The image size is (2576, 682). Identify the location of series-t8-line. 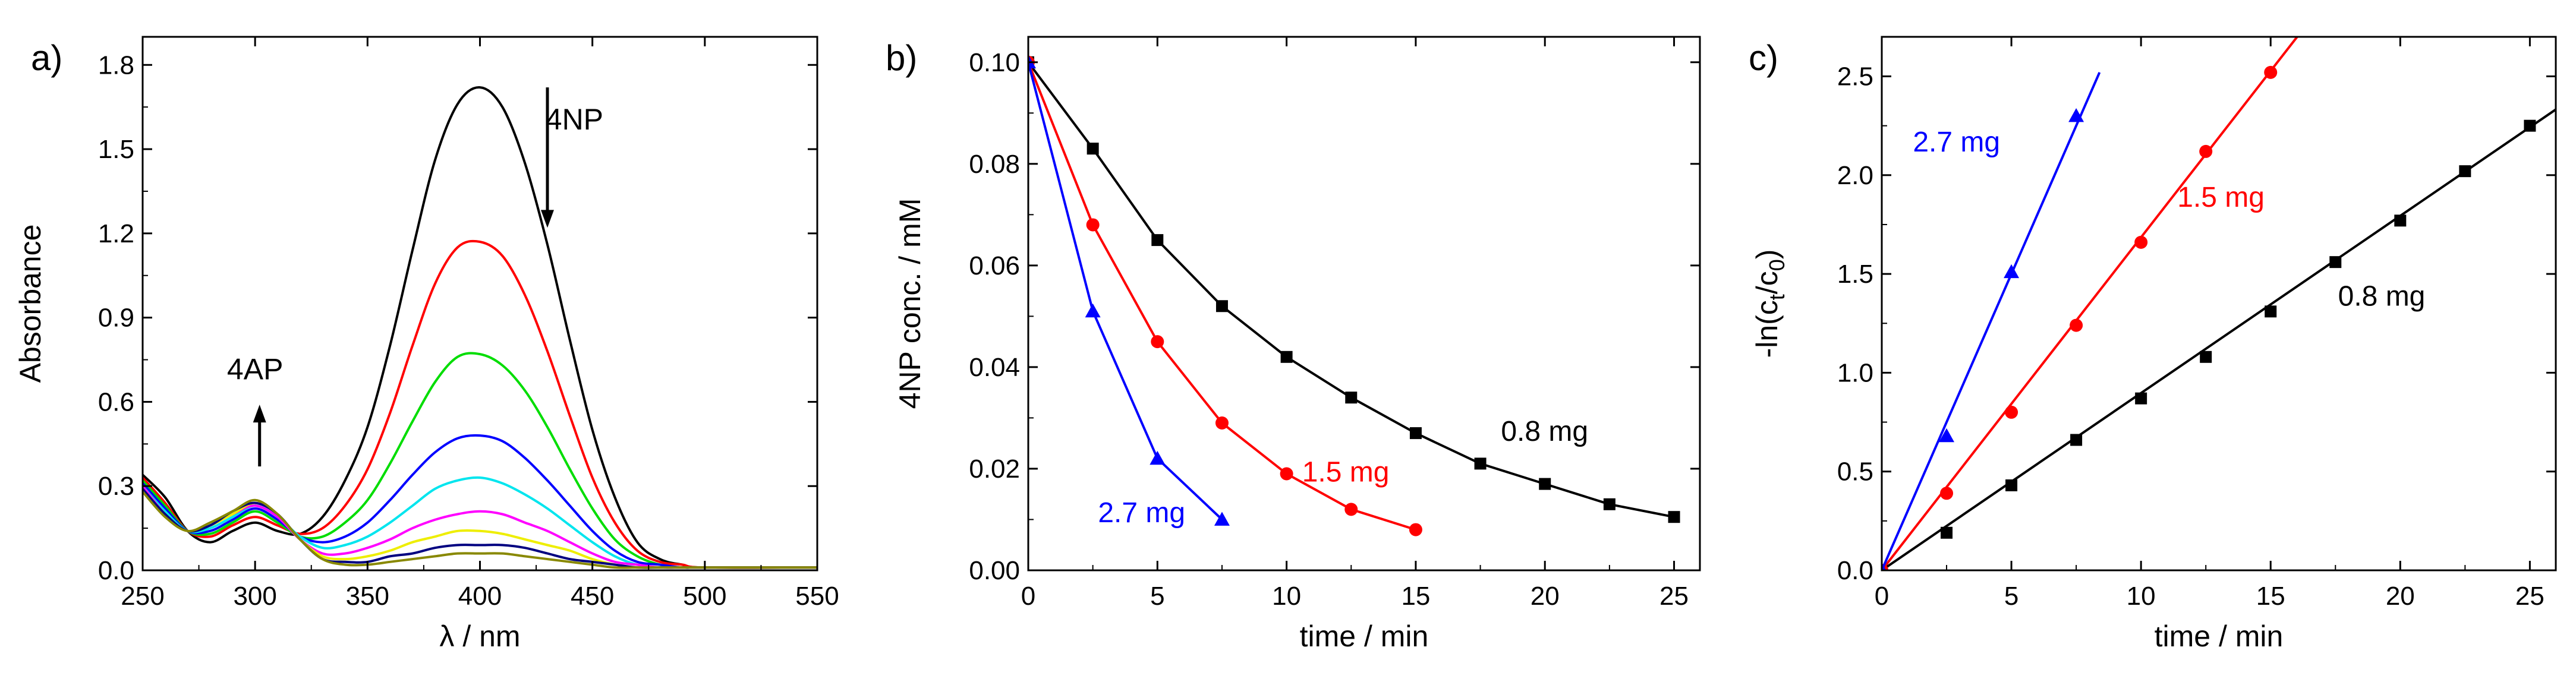
(480, 530).